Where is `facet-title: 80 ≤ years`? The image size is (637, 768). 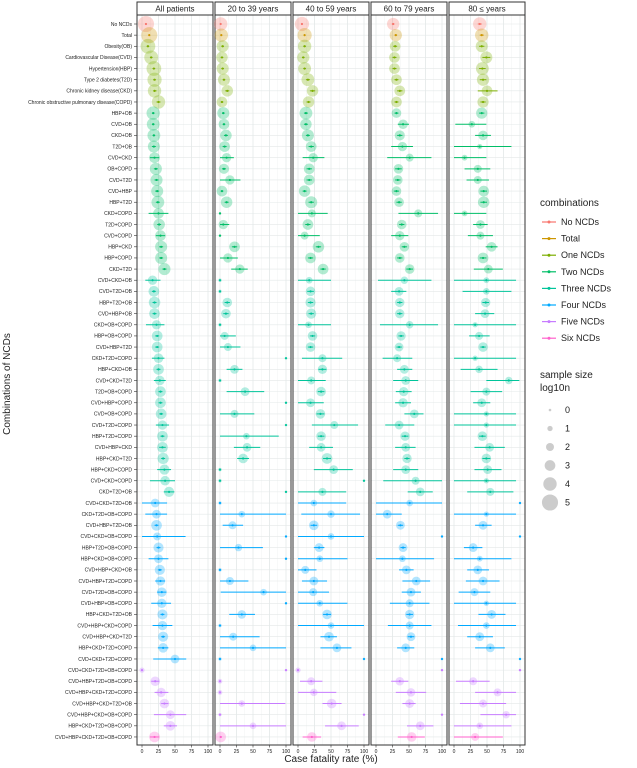
facet-title: 80 ≤ years is located at coordinates (486, 9).